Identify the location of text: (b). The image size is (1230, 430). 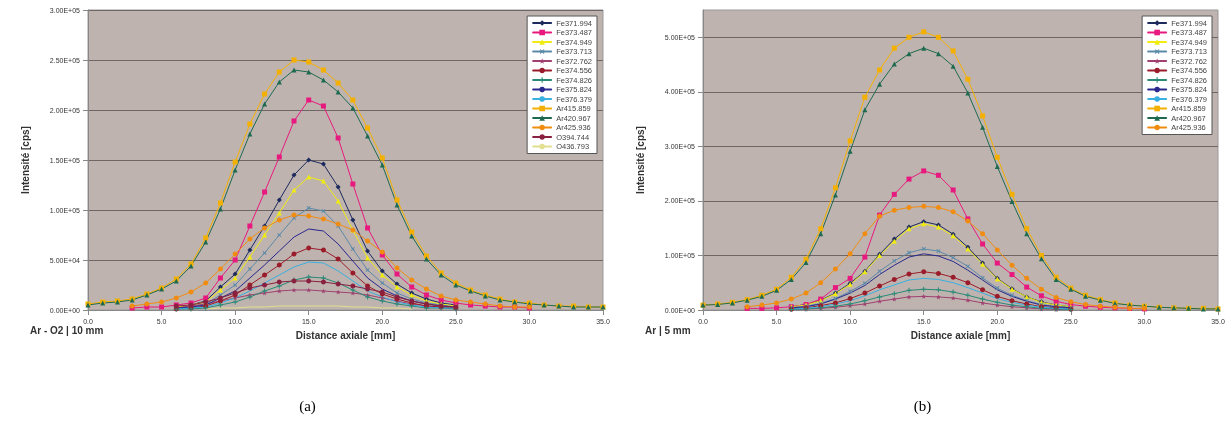
(922, 406).